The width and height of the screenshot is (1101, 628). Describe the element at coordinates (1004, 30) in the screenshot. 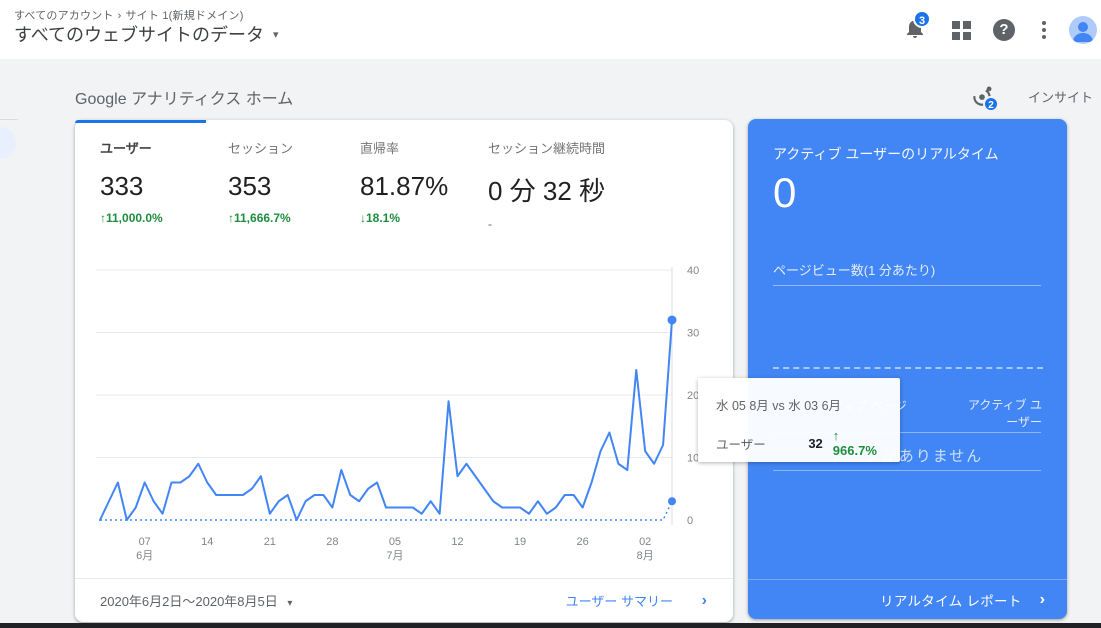

I see `help-icon: ?` at that location.